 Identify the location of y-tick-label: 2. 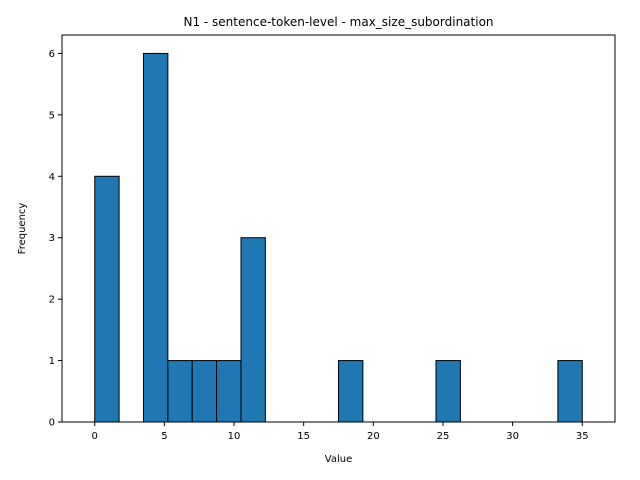
(52, 300).